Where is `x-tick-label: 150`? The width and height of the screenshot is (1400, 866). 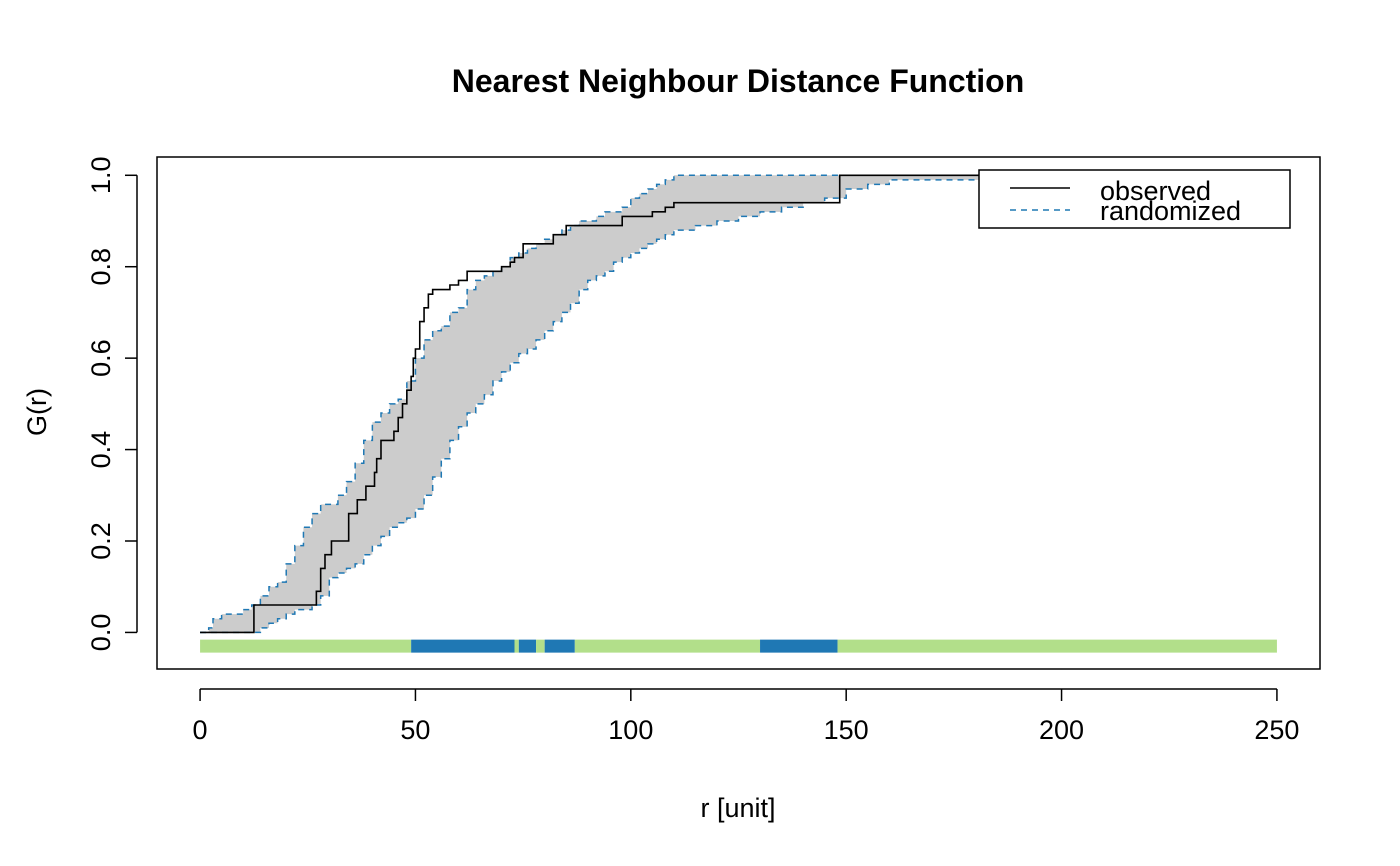
x-tick-label: 150 is located at coordinates (846, 730).